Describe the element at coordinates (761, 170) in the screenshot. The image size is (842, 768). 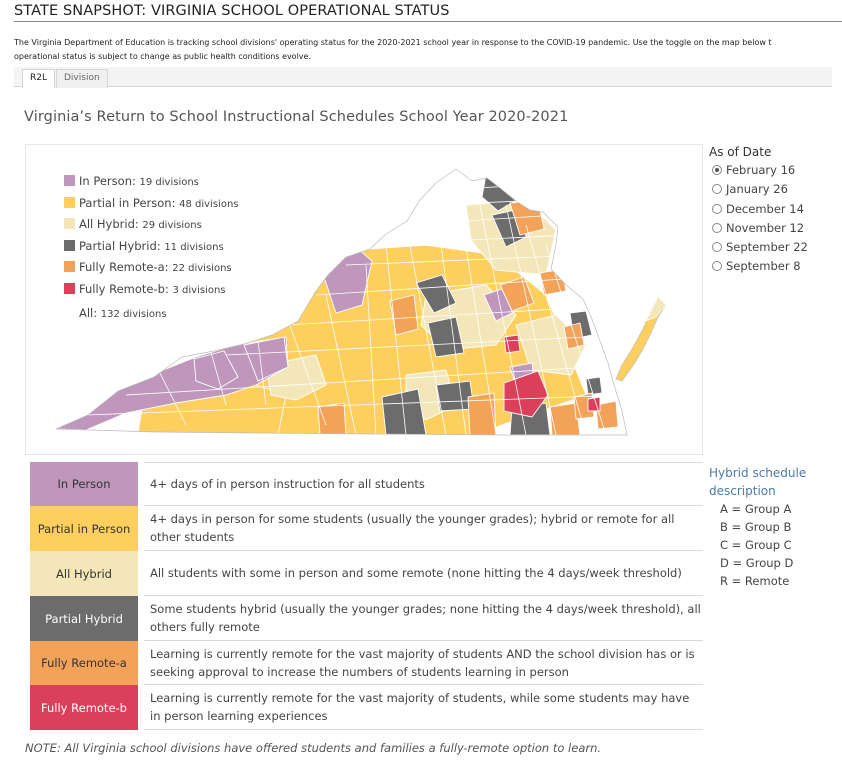
I see `date-option-label: February 16` at that location.